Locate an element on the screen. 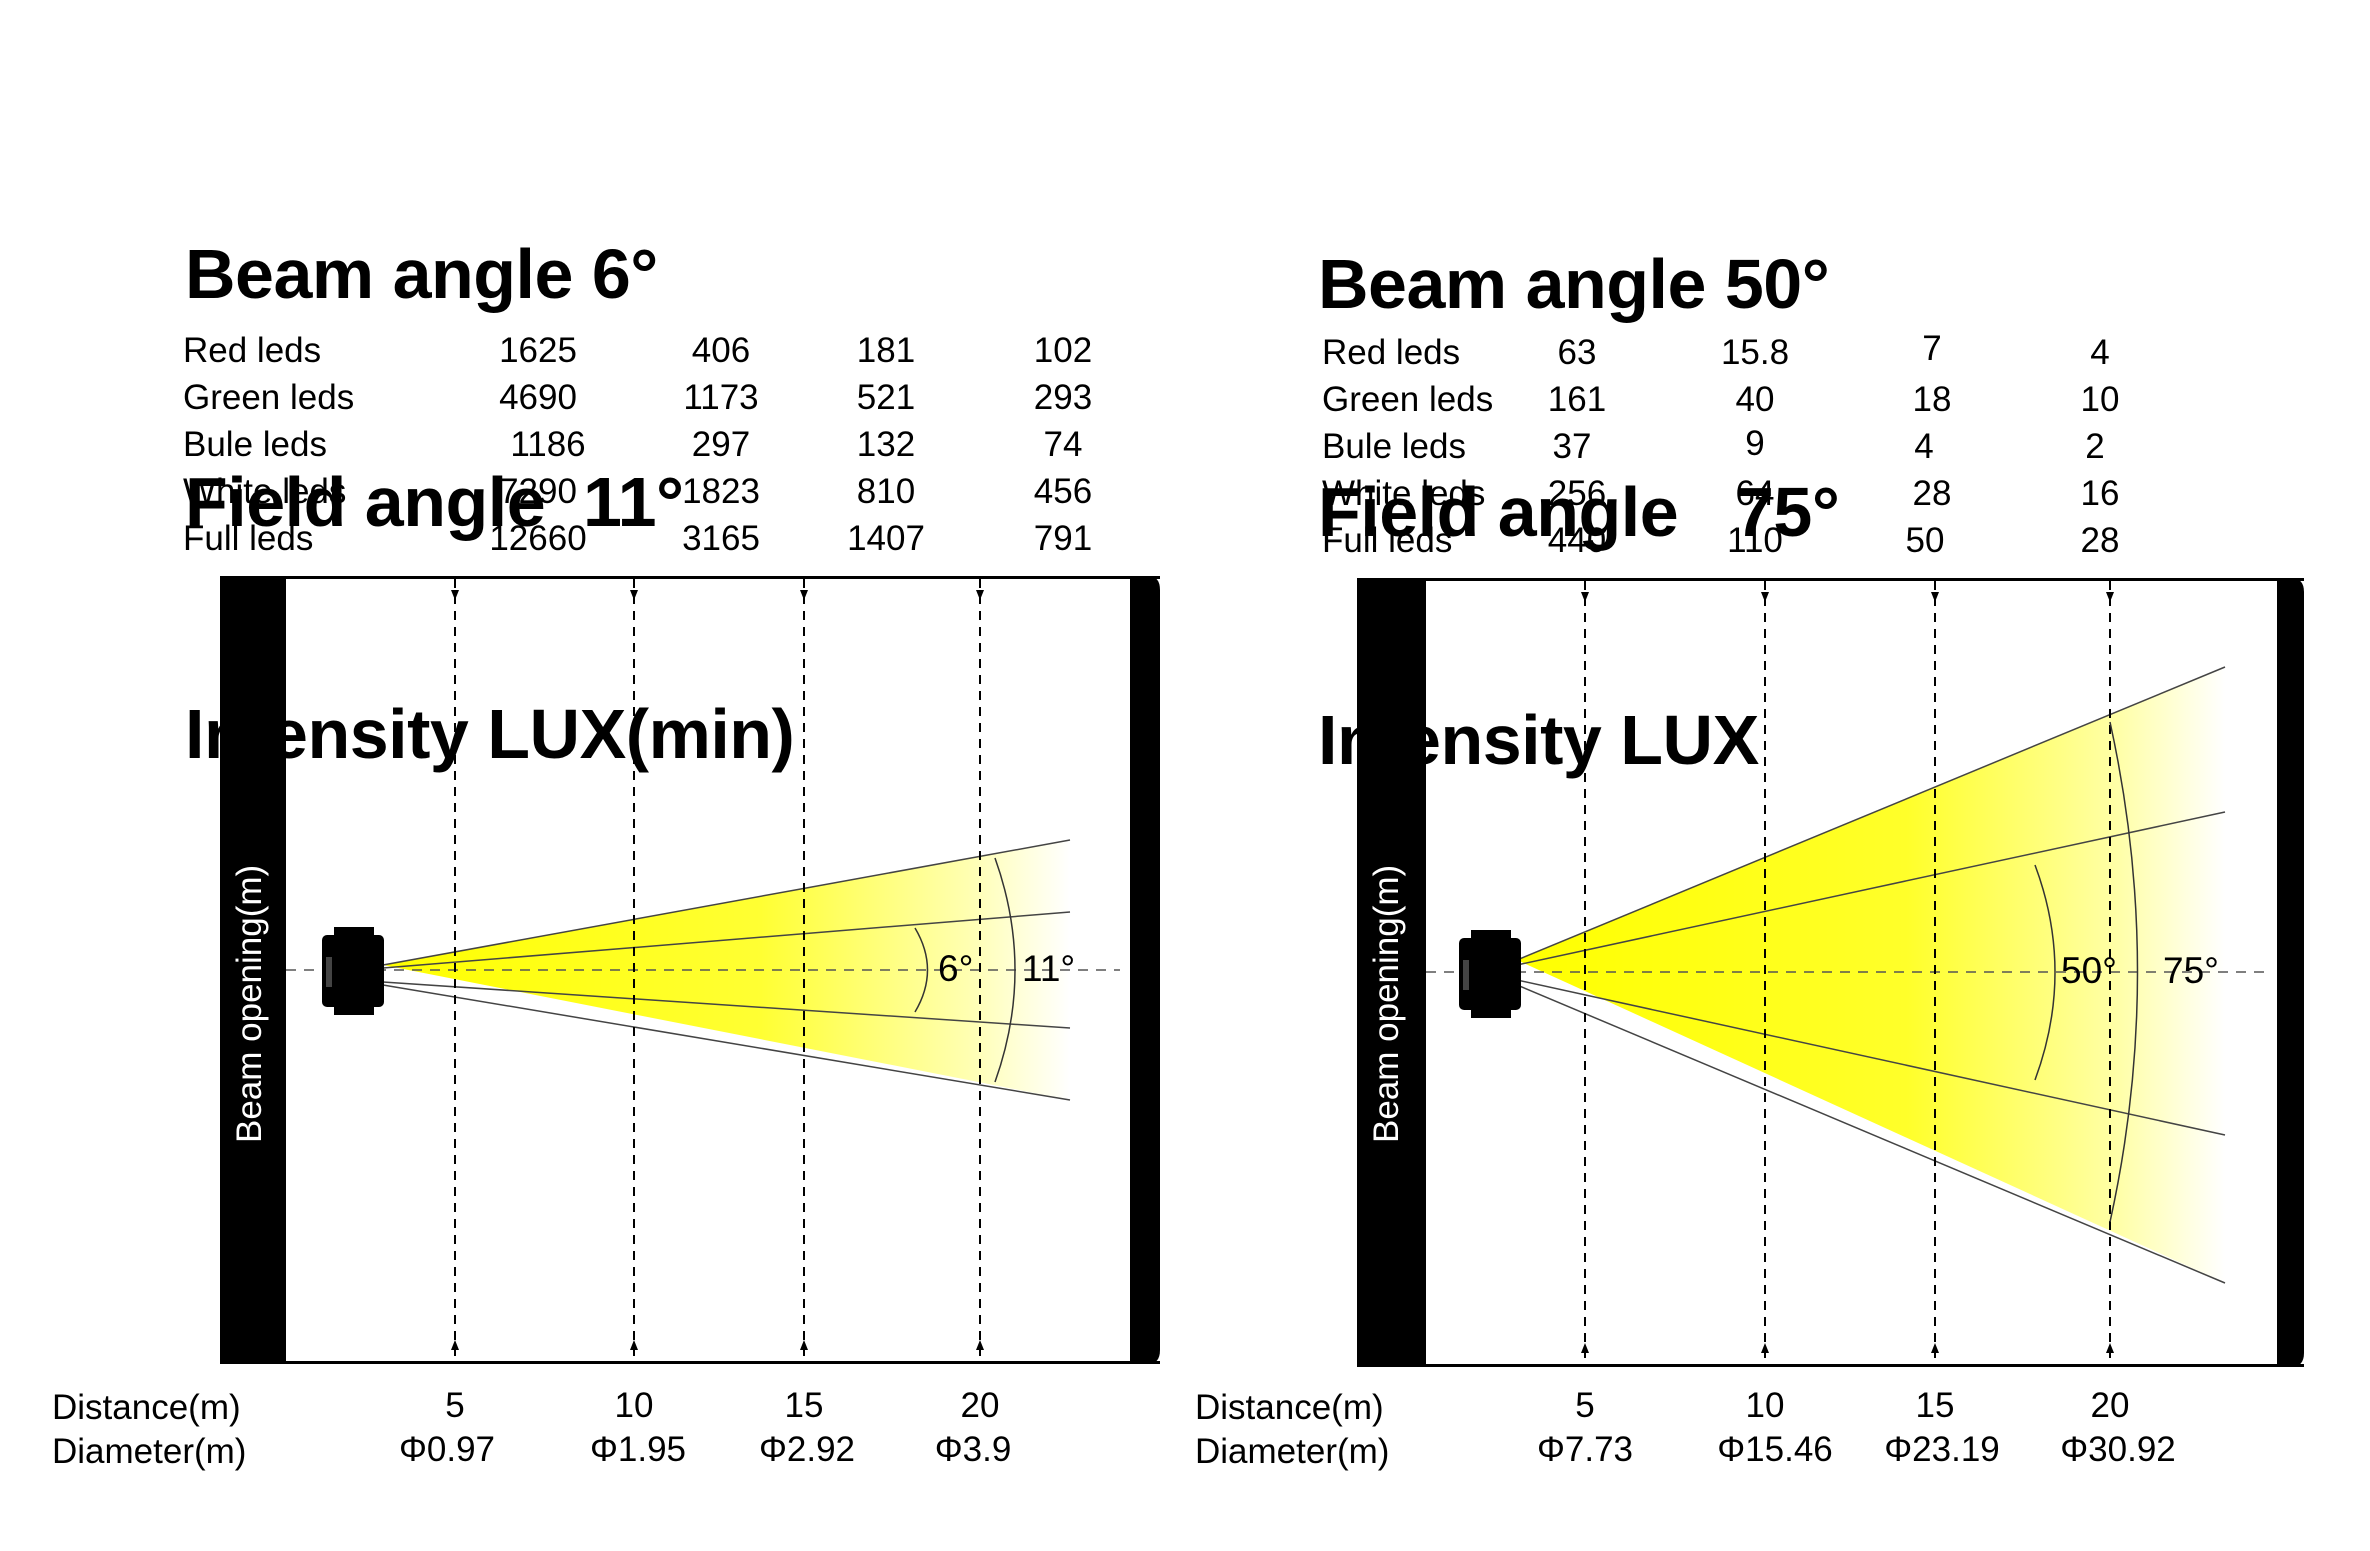 This screenshot has width=2370, height=1551. table-cell: 161 is located at coordinates (1577, 399).